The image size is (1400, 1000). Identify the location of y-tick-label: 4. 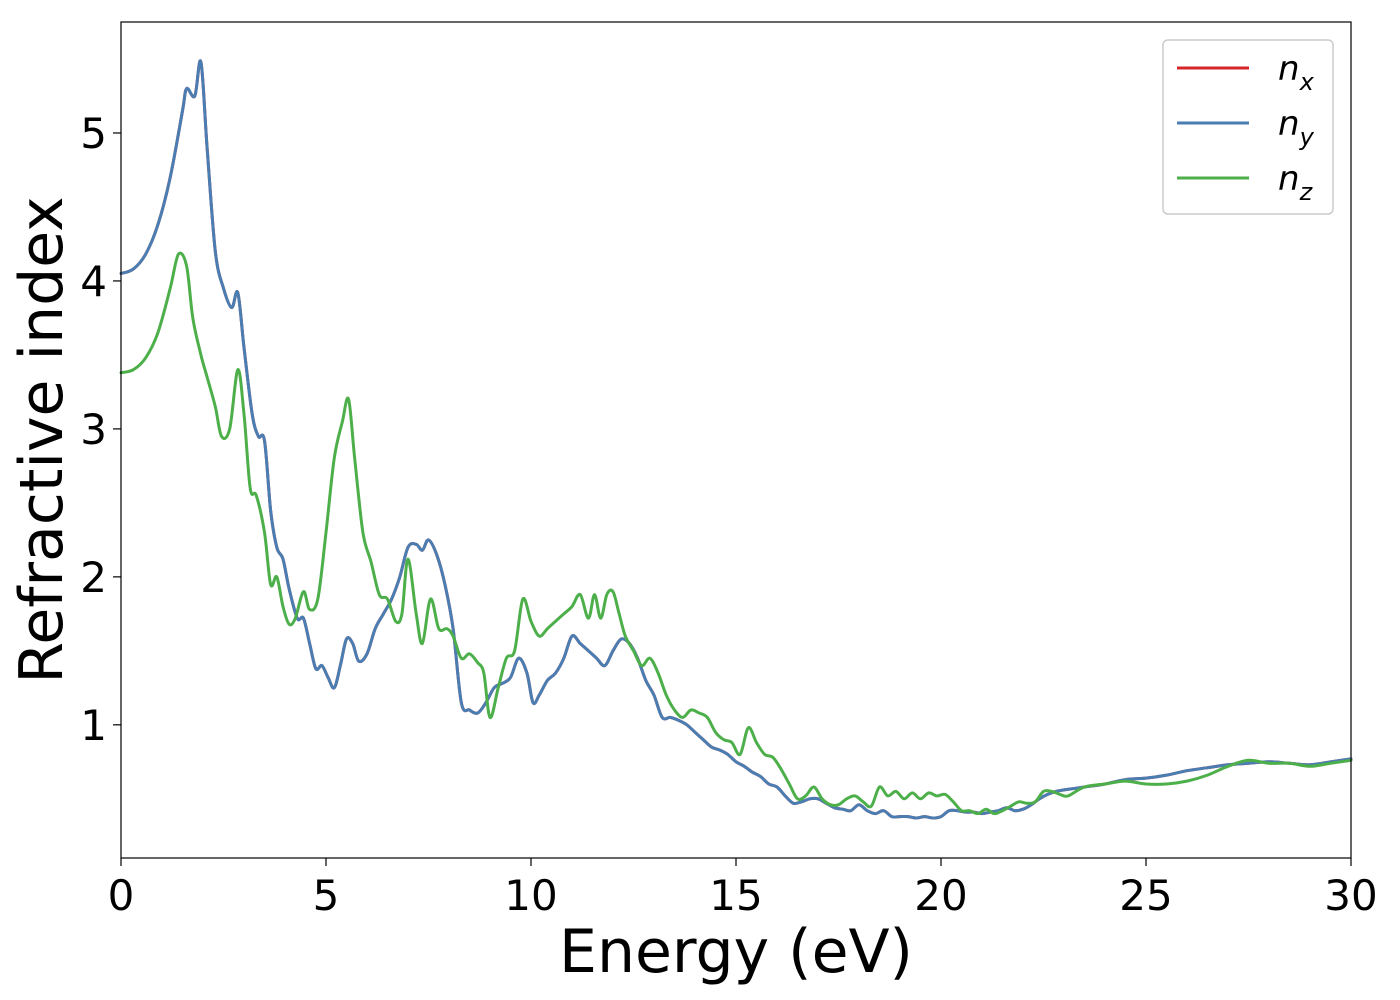
(93, 281).